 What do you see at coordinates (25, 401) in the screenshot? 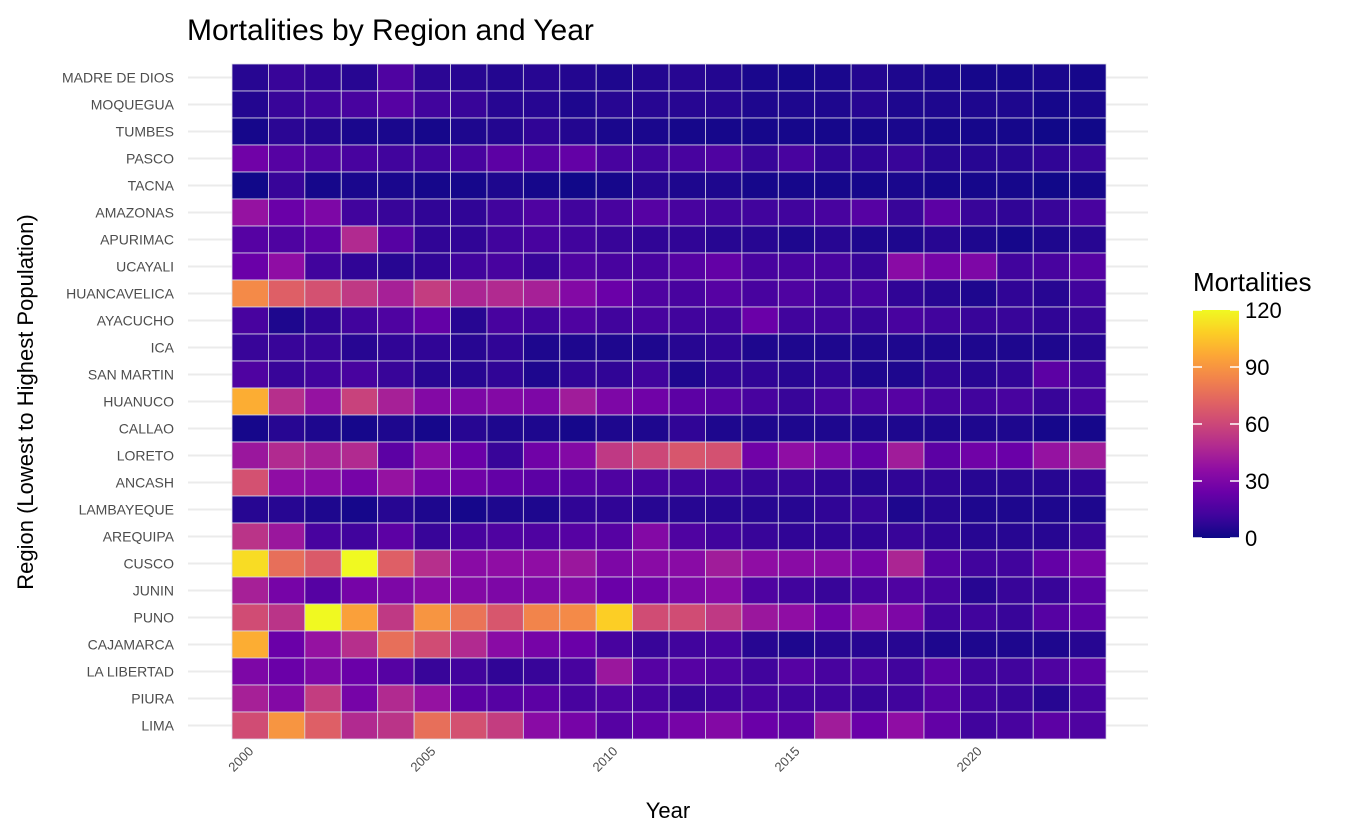
I see `y-axis-title: Region (Lowest to Highest Population)` at bounding box center [25, 401].